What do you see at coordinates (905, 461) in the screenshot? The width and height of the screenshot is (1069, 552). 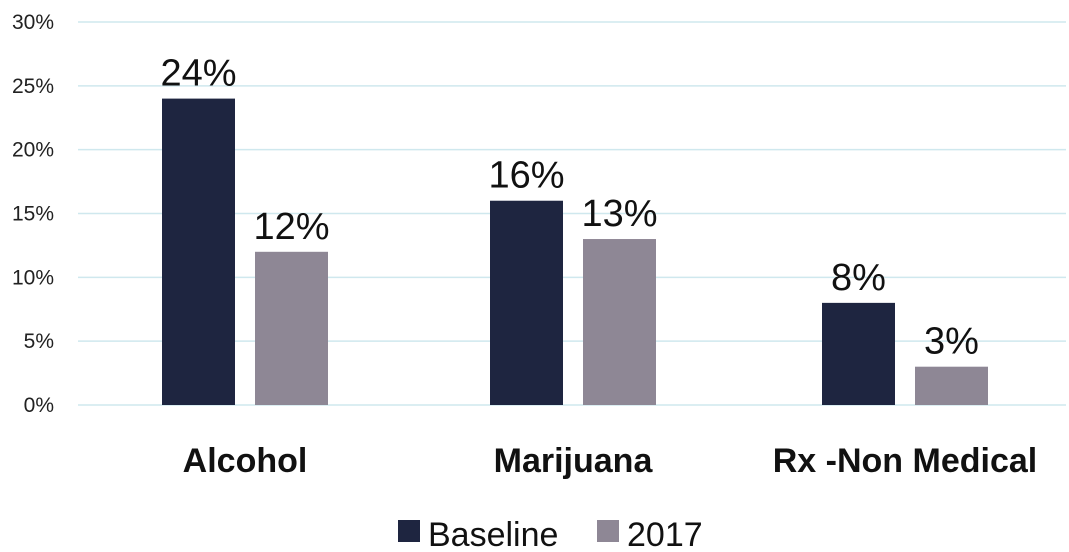 I see `category-label-rx-non-medical: Rx -Non Medical` at bounding box center [905, 461].